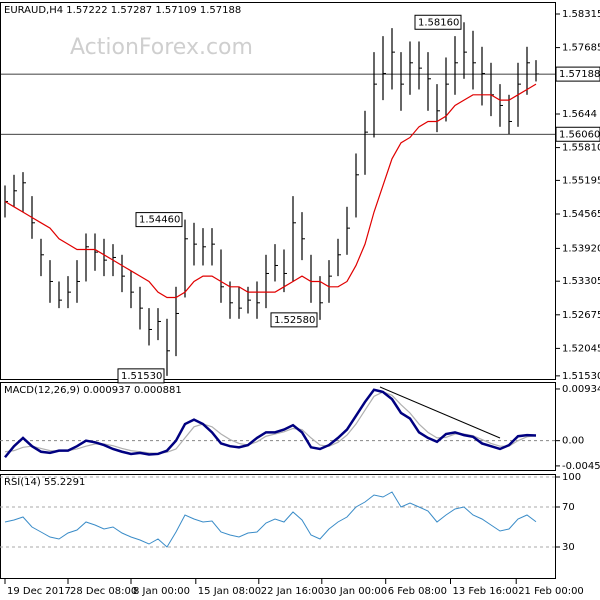 This screenshot has width=600, height=600. I want to click on y-tick-label: 1.55810, so click(581, 148).